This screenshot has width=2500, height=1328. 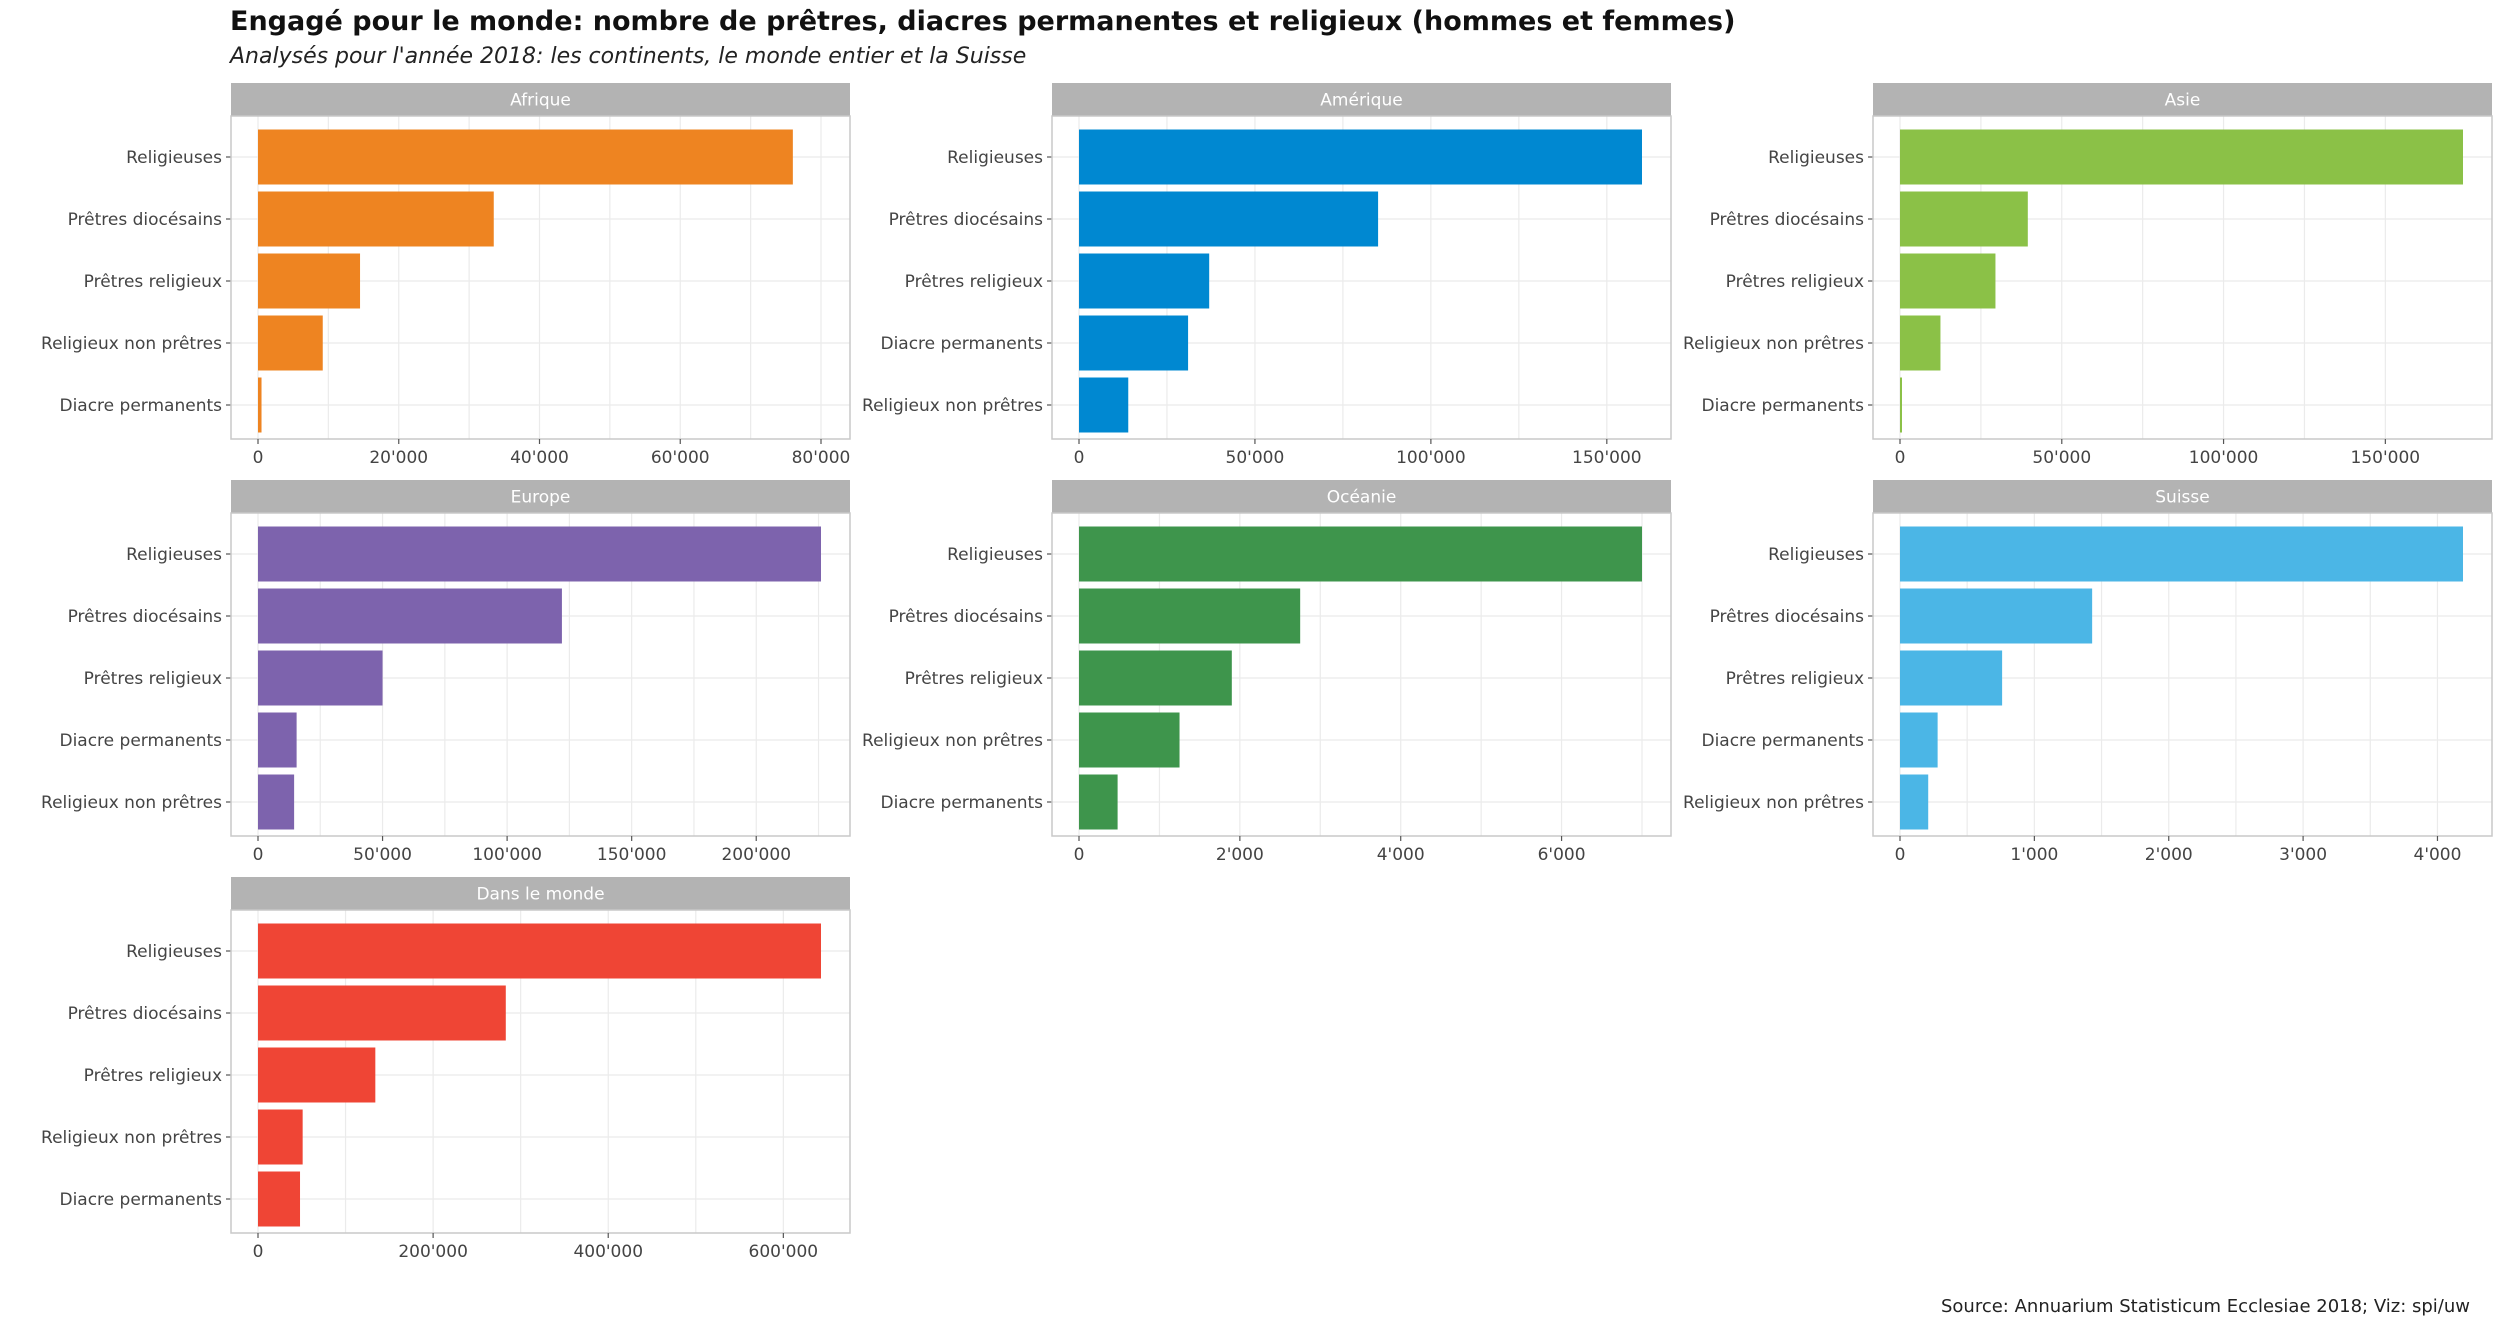 I want to click on x-tick-label: 200'000, so click(x=433, y=1252).